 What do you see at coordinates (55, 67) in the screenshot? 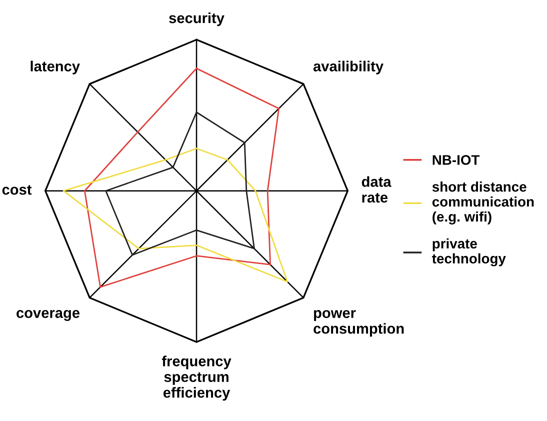
I see `spoke-label: latency` at bounding box center [55, 67].